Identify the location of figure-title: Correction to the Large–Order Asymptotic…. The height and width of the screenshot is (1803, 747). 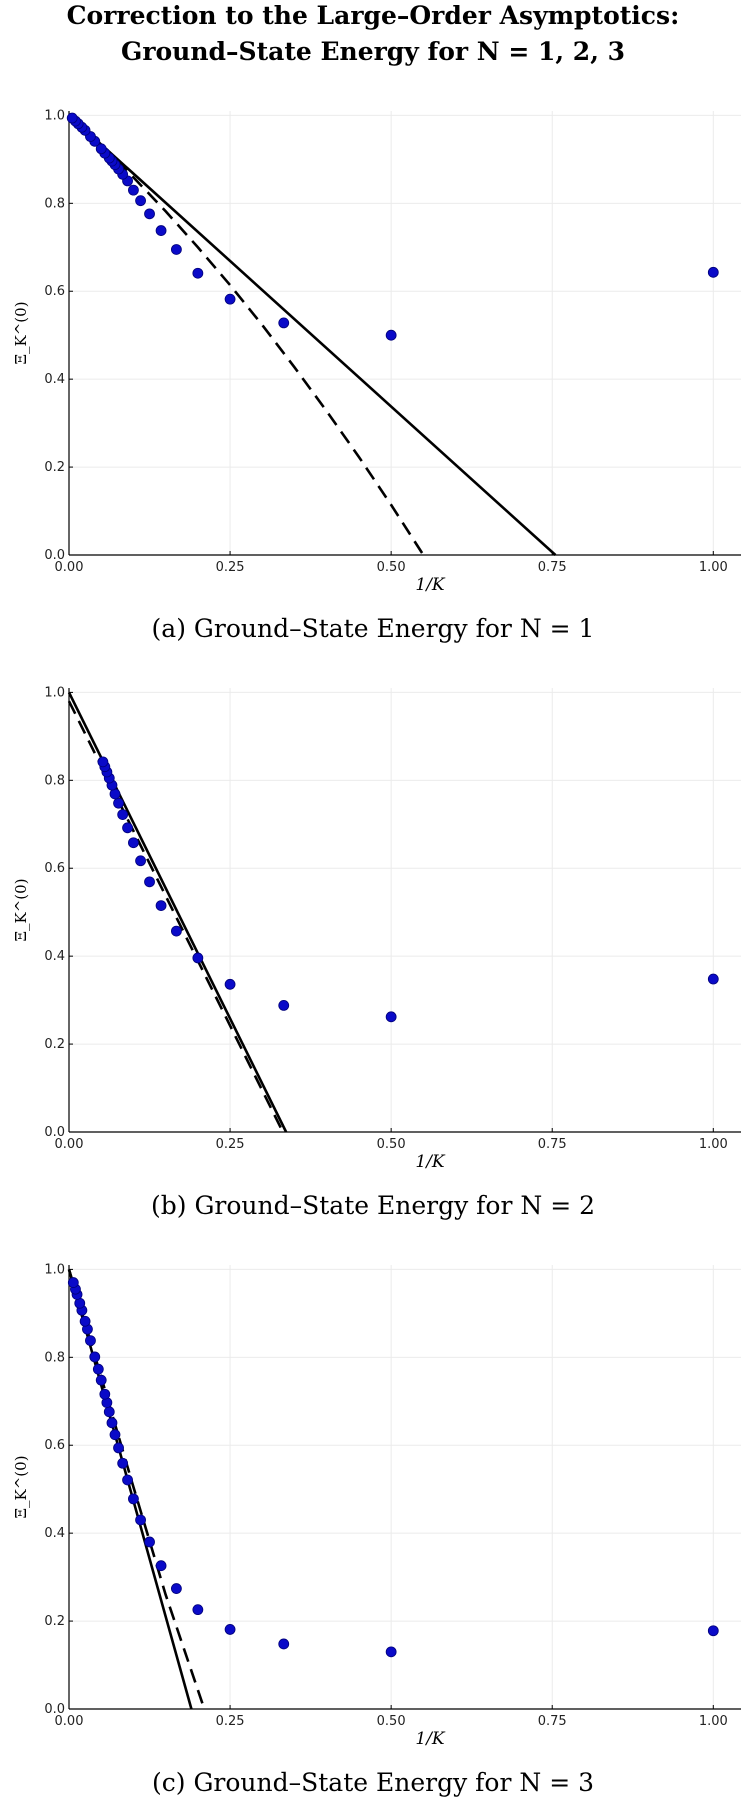
(373, 15).